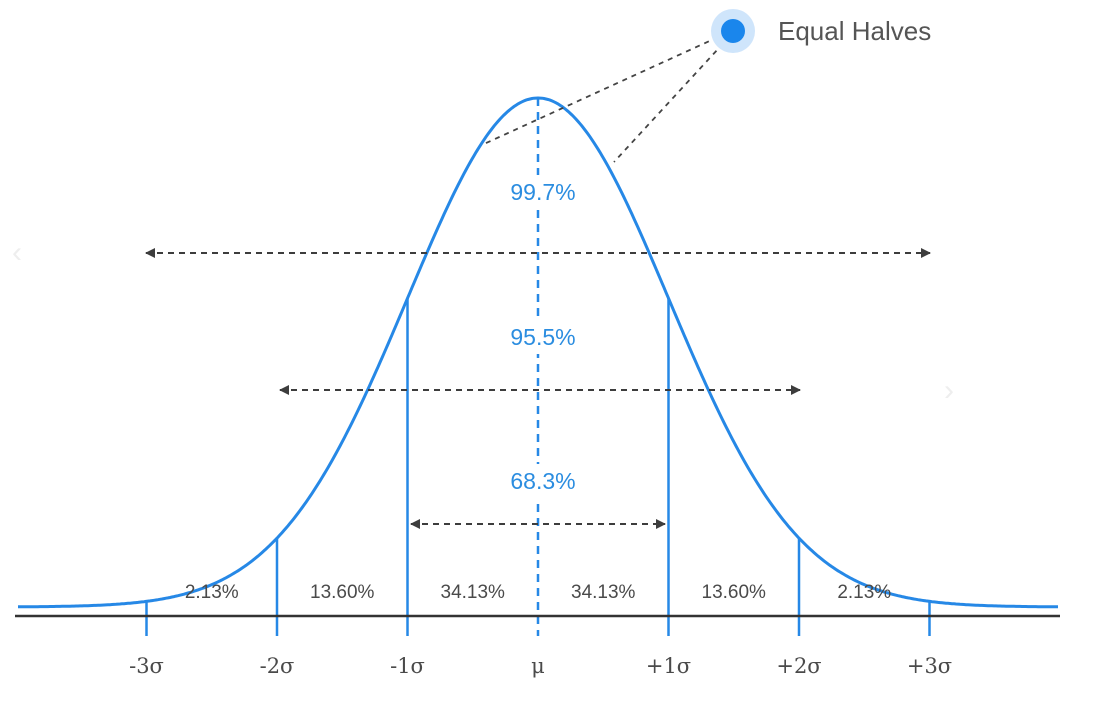  I want to click on one-sigma-label-bg, so click(543, 481).